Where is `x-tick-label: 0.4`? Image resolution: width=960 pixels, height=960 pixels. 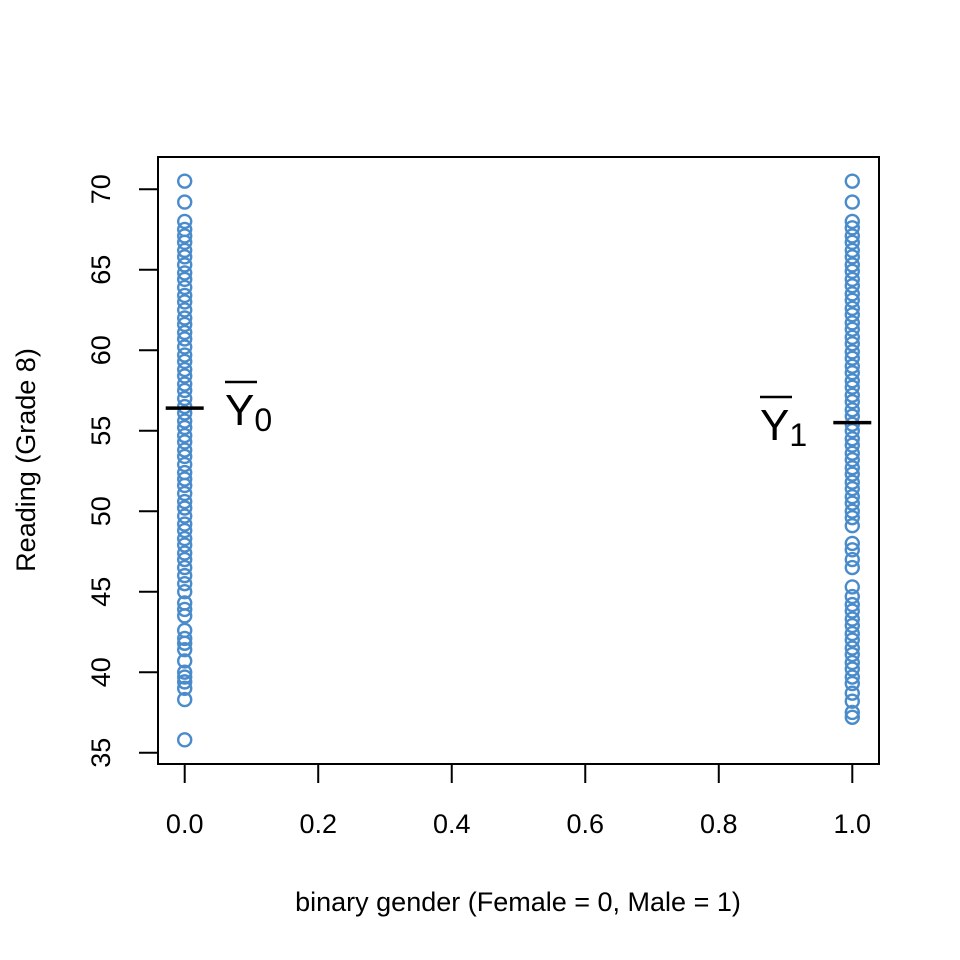 x-tick-label: 0.4 is located at coordinates (452, 824).